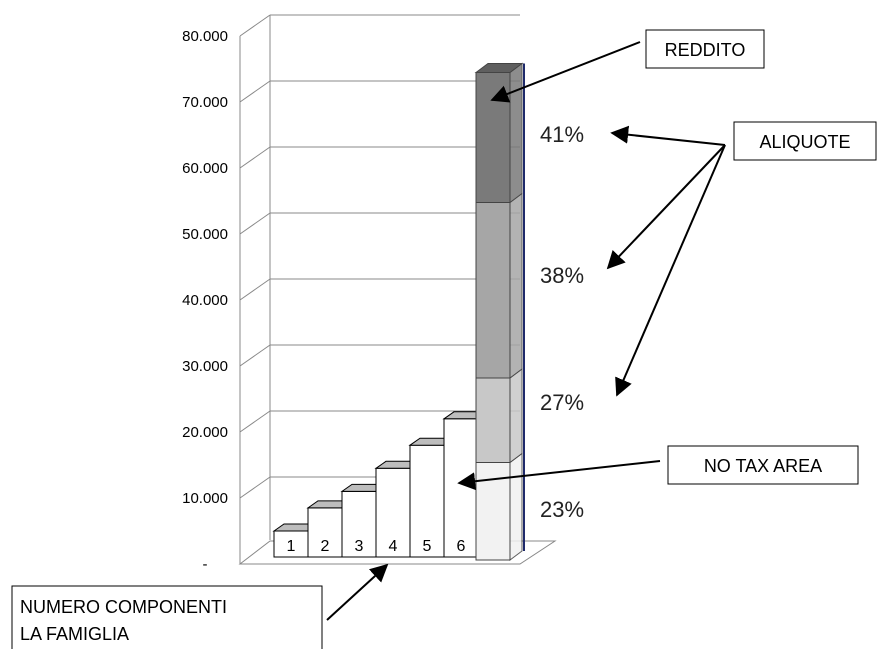 Image resolution: width=877 pixels, height=649 pixels. I want to click on no-tax-area-callout: NO TAX AREA, so click(763, 465).